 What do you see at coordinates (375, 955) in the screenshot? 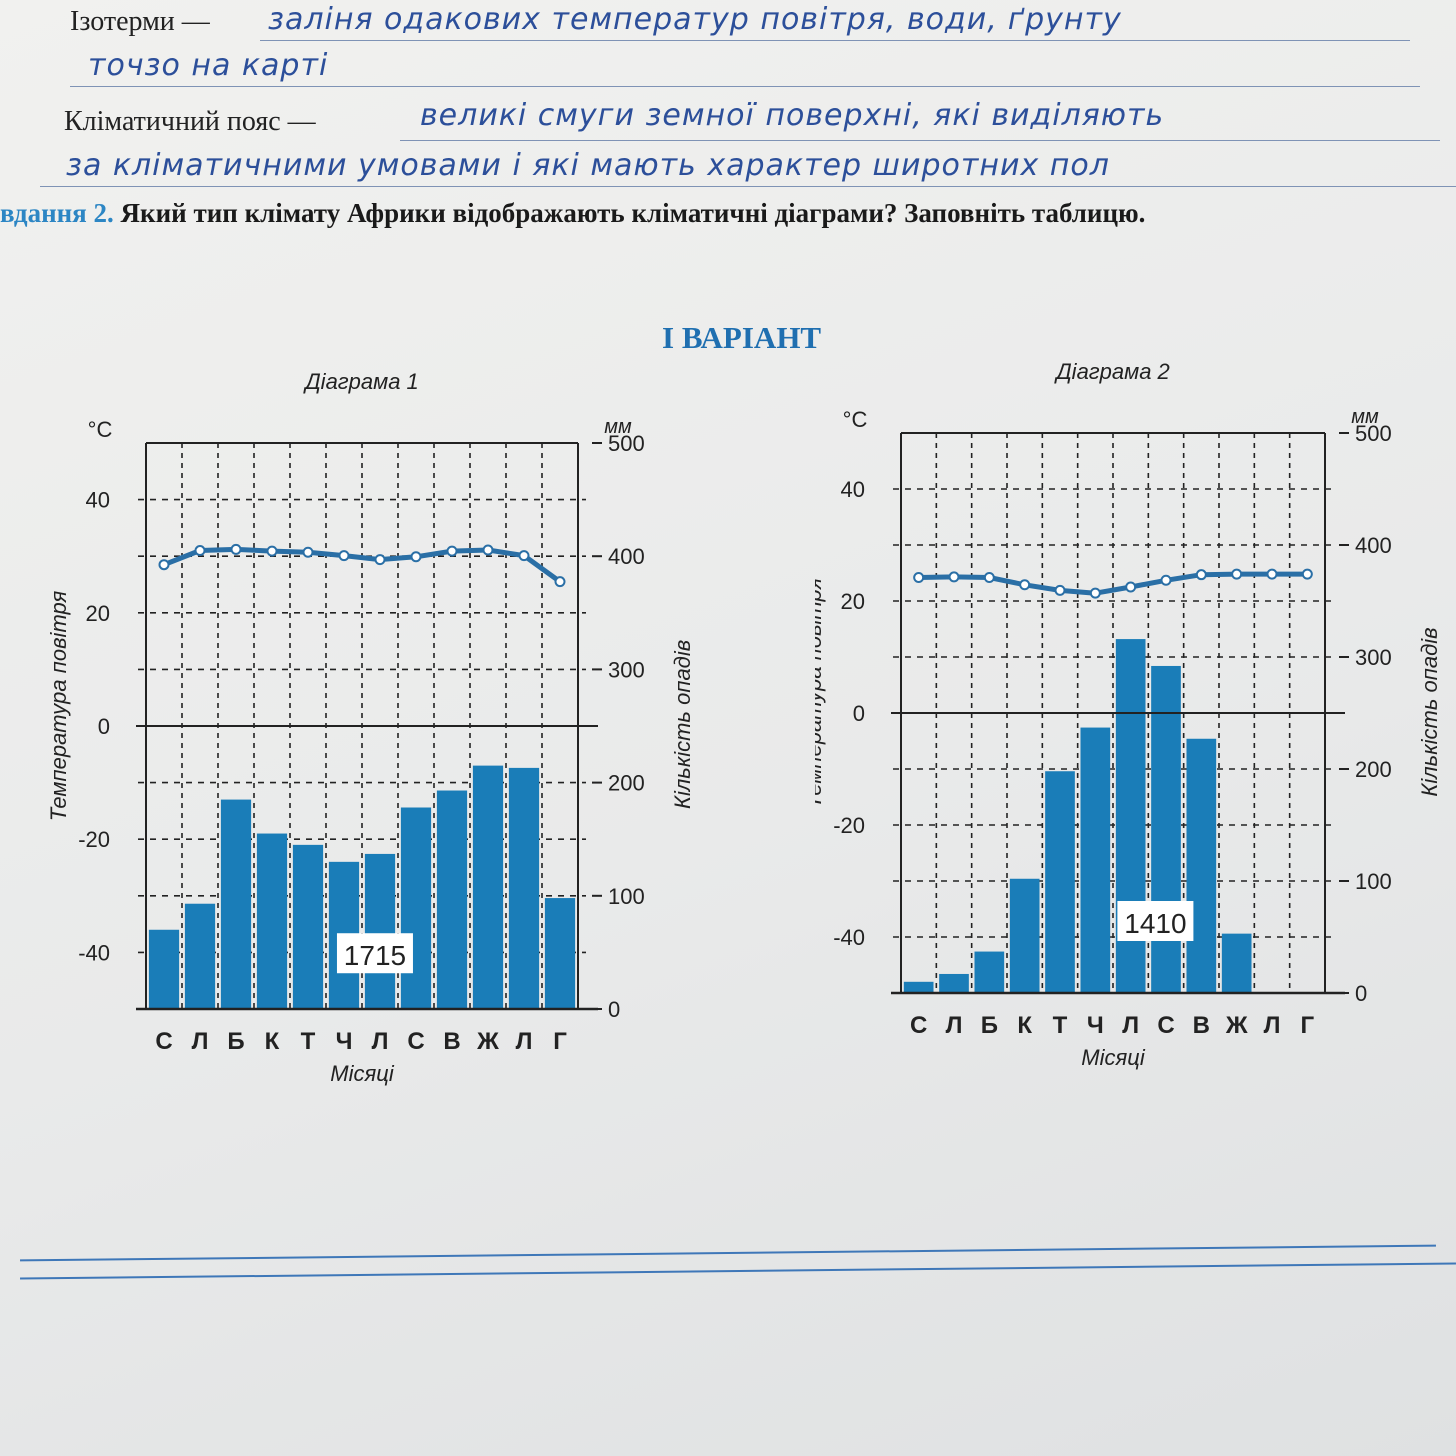
I see `annual-precipitation-value: 1715` at bounding box center [375, 955].